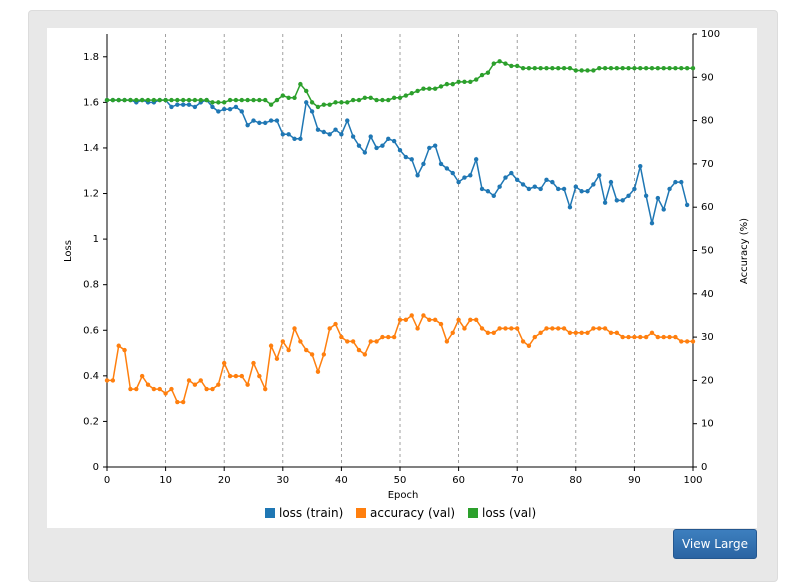 Image resolution: width=796 pixels, height=582 pixels. I want to click on y-right-axis-title: Accuracy (%), so click(744, 251).